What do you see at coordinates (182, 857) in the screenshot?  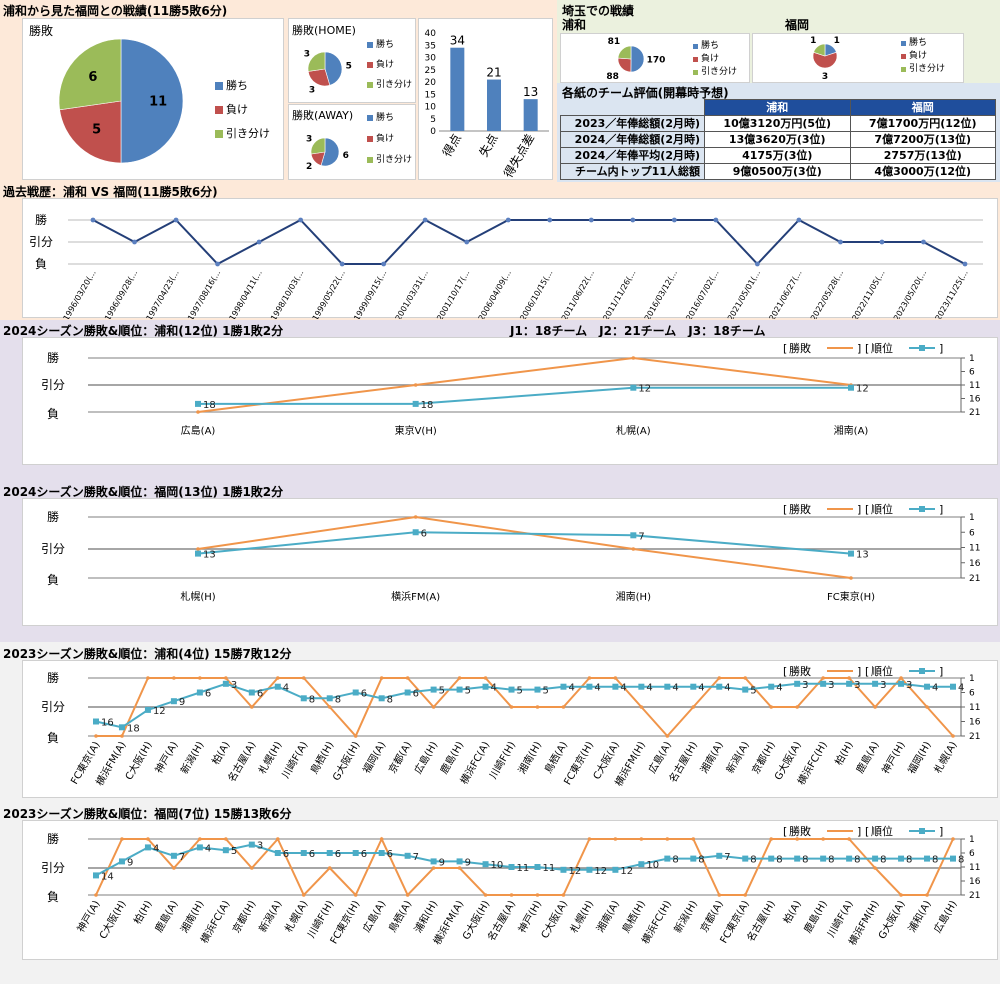 I see `rank-data-label: 7` at bounding box center [182, 857].